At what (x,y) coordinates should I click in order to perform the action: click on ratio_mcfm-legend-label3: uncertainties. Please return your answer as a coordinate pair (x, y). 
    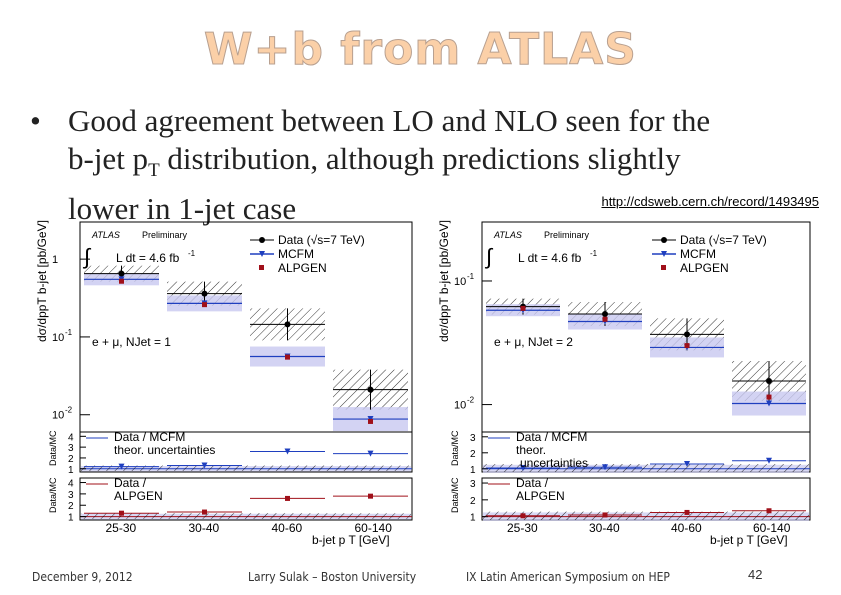
    Looking at the image, I should click on (554, 463).